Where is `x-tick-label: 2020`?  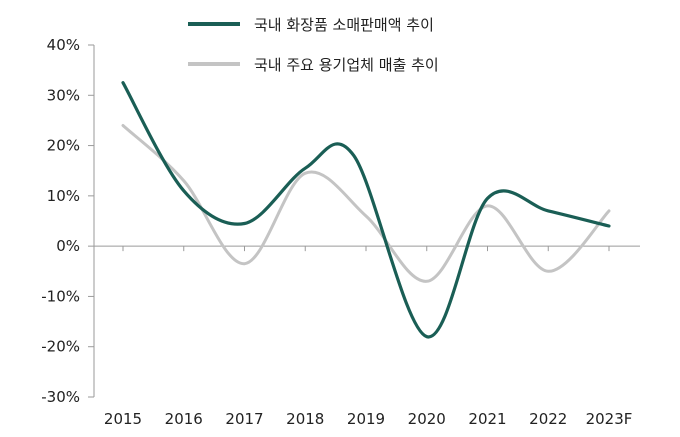 x-tick-label: 2020 is located at coordinates (427, 419).